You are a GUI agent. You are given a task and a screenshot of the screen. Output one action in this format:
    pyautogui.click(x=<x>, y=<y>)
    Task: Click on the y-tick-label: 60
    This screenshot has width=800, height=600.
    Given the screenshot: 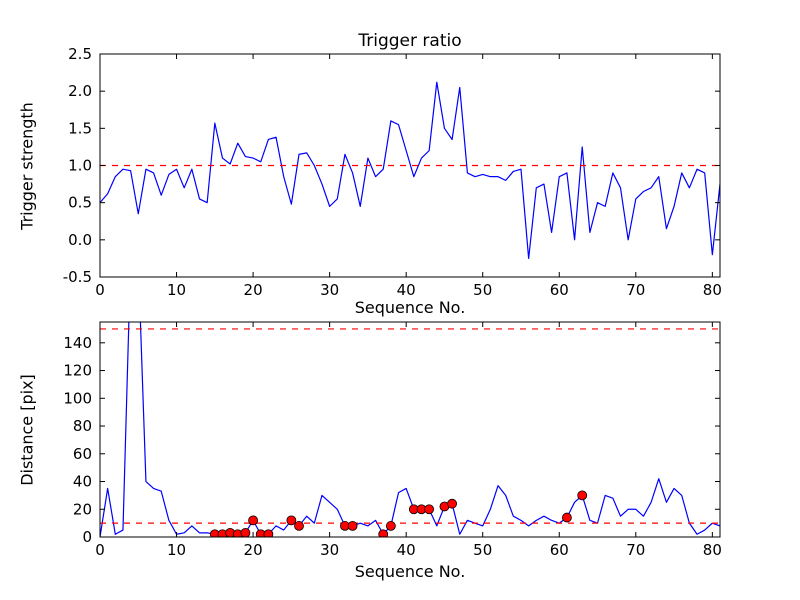 What is the action you would take?
    pyautogui.click(x=82, y=454)
    